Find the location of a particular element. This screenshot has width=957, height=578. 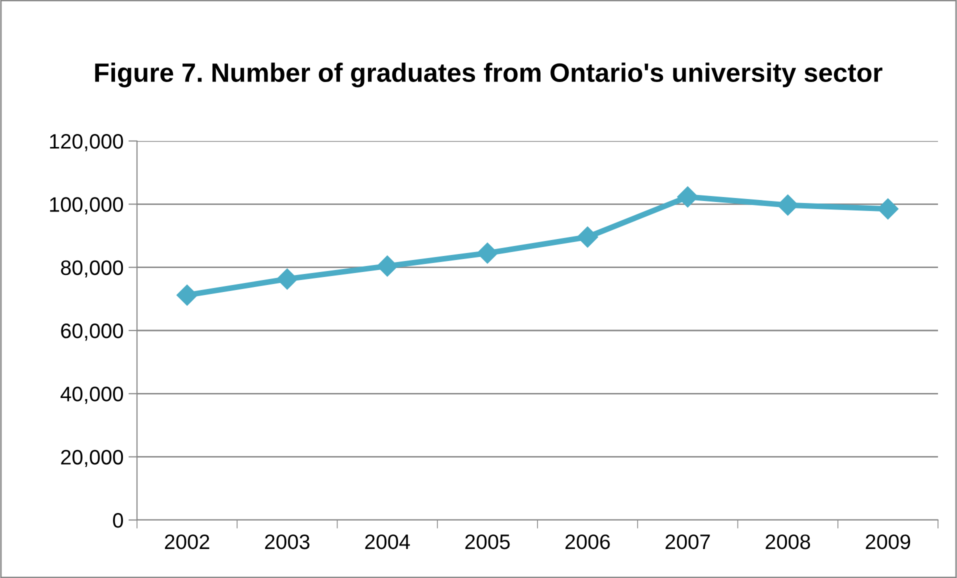

x-tick-label: 2002 is located at coordinates (187, 542).